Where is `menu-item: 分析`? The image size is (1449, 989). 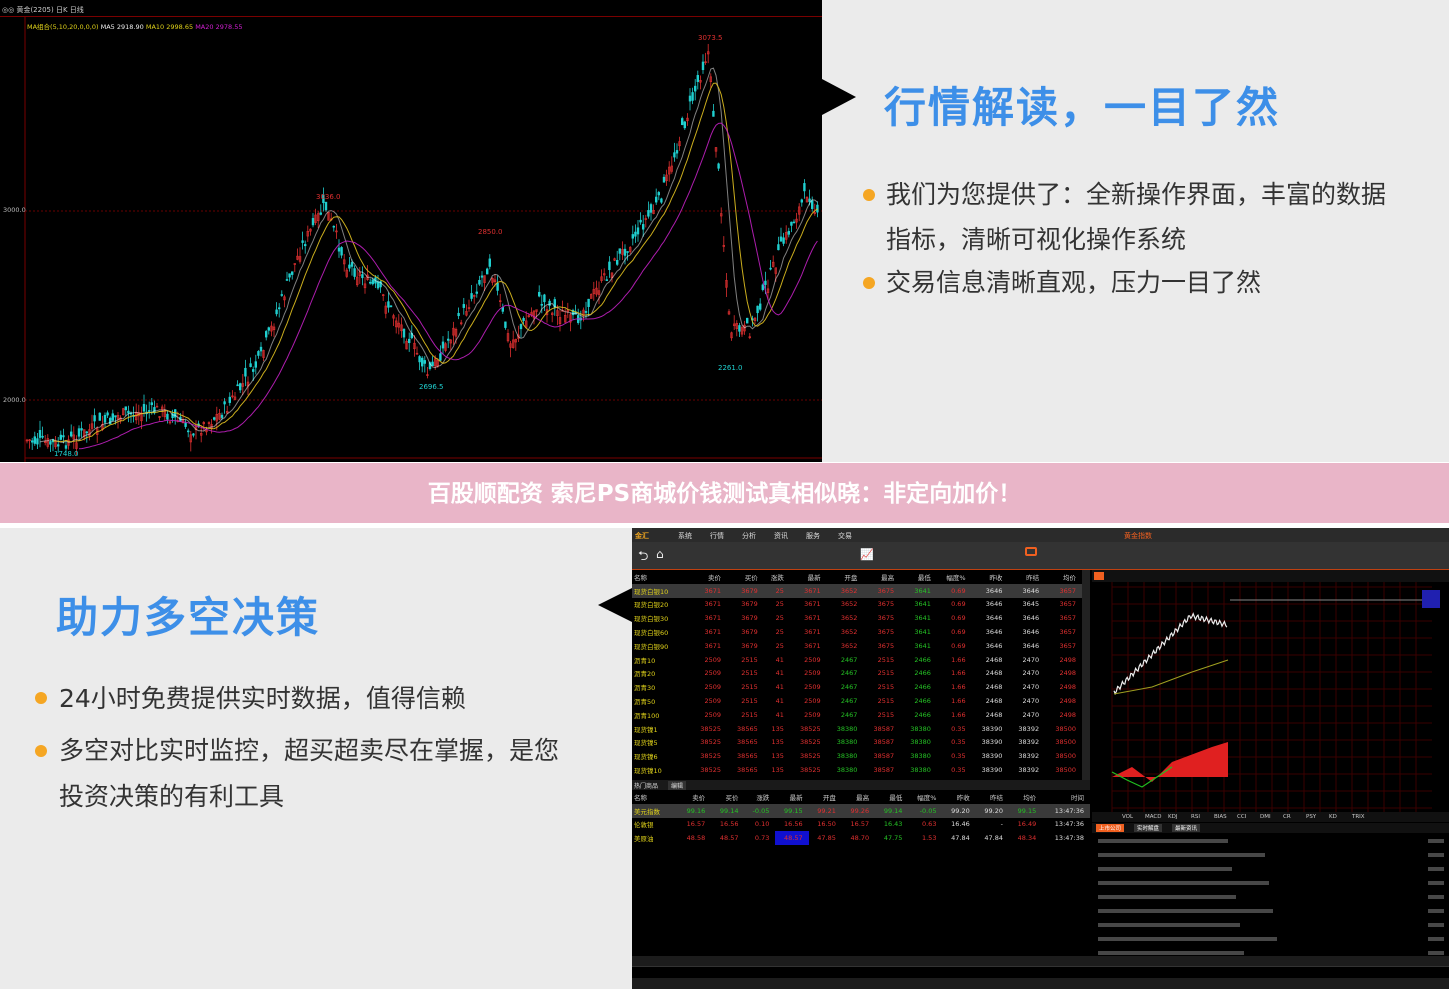
menu-item: 分析 is located at coordinates (749, 536).